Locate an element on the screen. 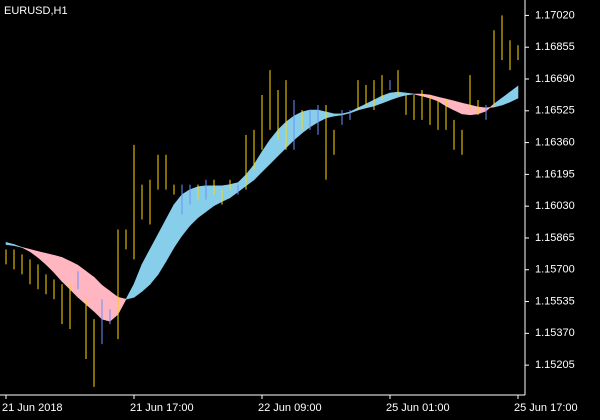 The width and height of the screenshot is (600, 420). x-tick-label: 25 Jun 01:00 is located at coordinates (418, 408).